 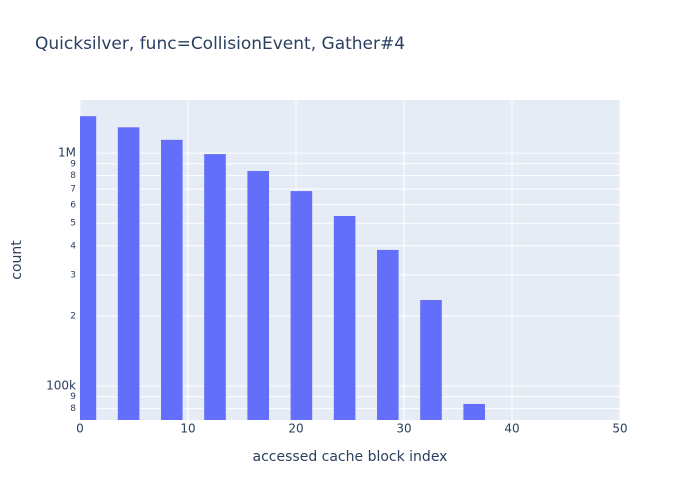 I want to click on y-tick-label: 5, so click(x=73, y=224).